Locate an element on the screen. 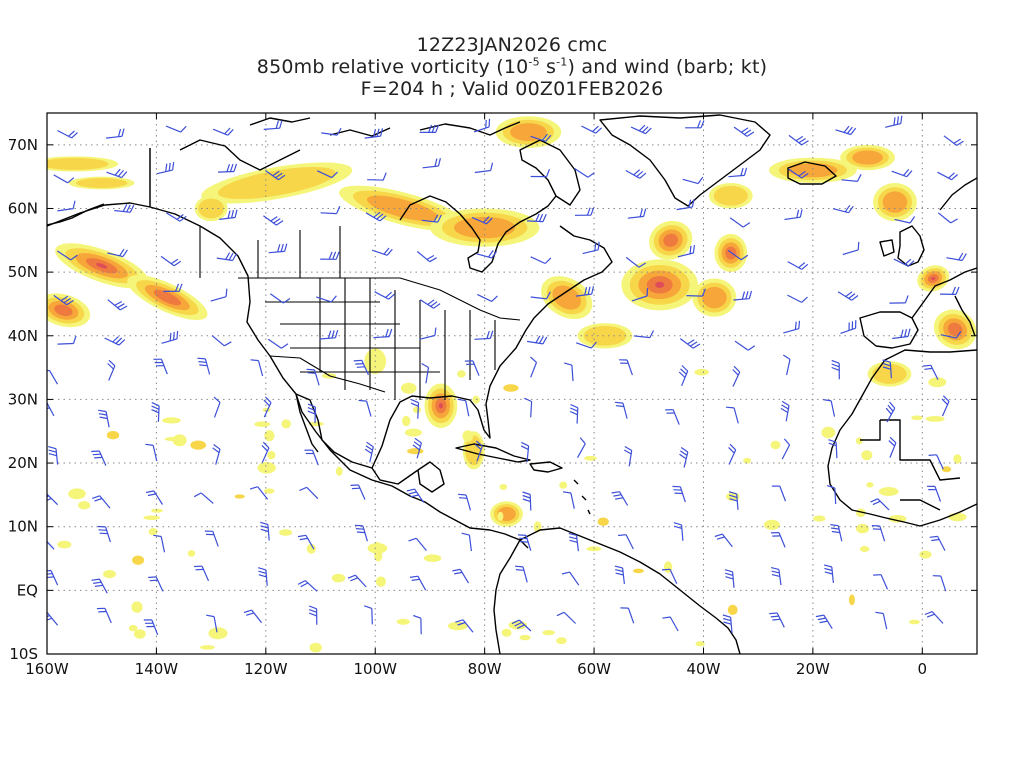 The image size is (1024, 768). lon-label: 80W is located at coordinates (485, 669).